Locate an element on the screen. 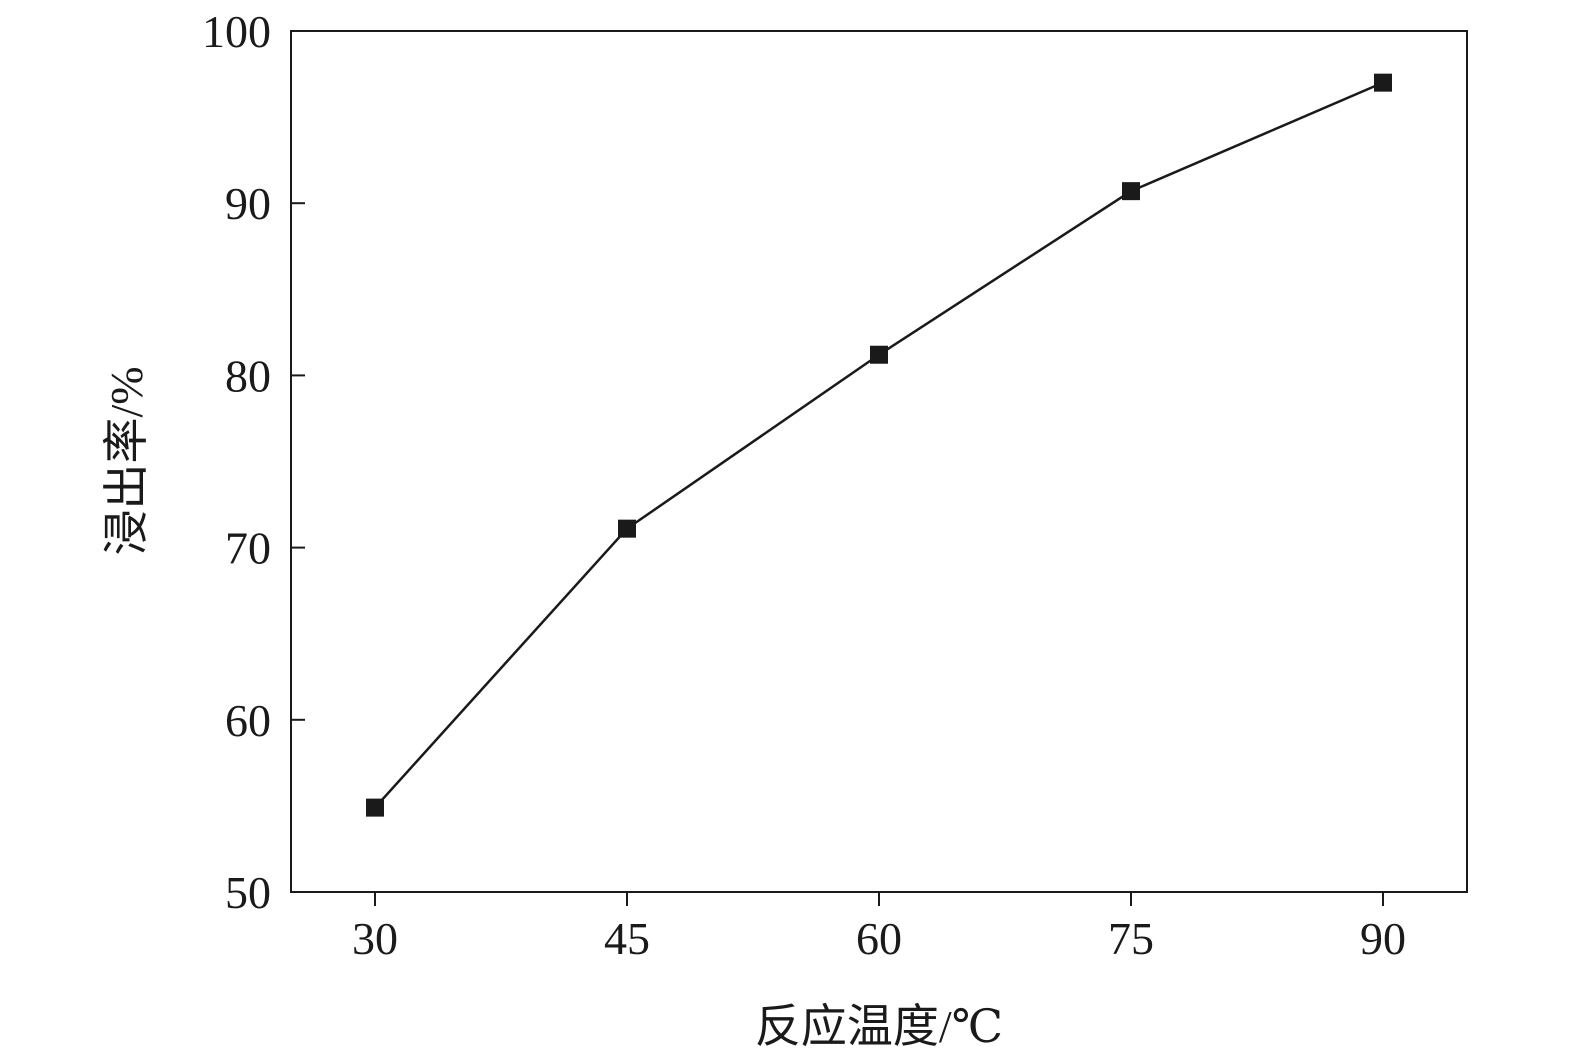  y-tick-label: 50 is located at coordinates (248, 892).